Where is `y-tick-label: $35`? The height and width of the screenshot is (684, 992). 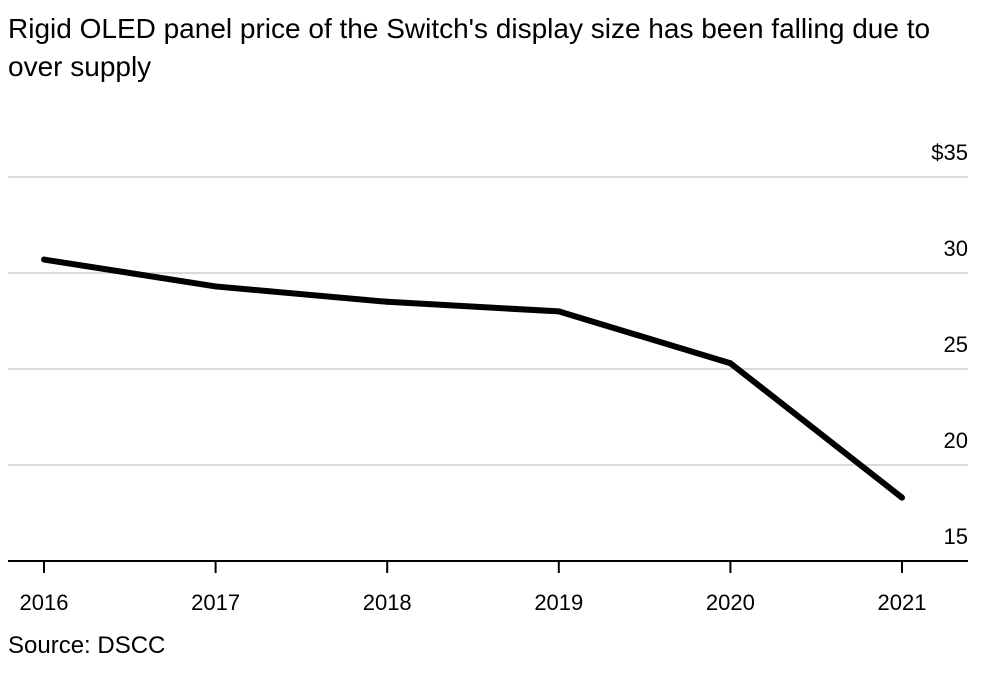 y-tick-label: $35 is located at coordinates (949, 152).